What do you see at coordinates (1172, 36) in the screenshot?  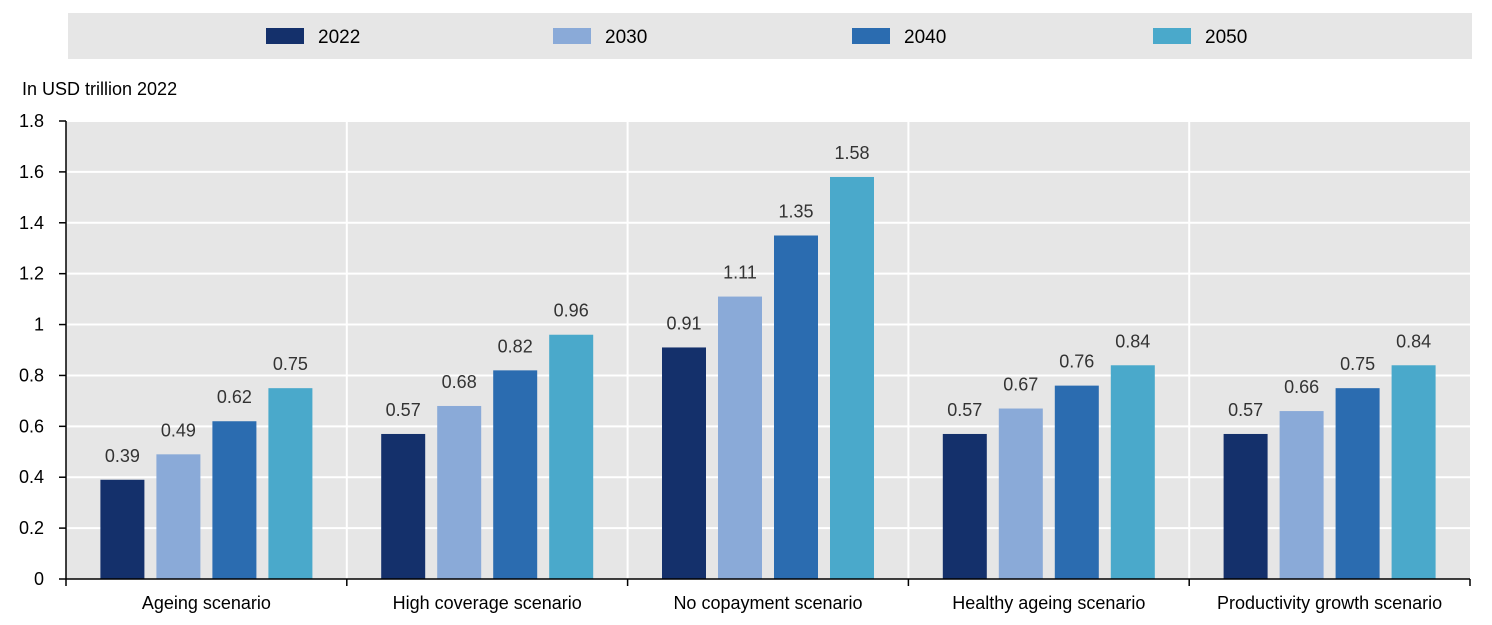 I see `legend-swatch-2050` at bounding box center [1172, 36].